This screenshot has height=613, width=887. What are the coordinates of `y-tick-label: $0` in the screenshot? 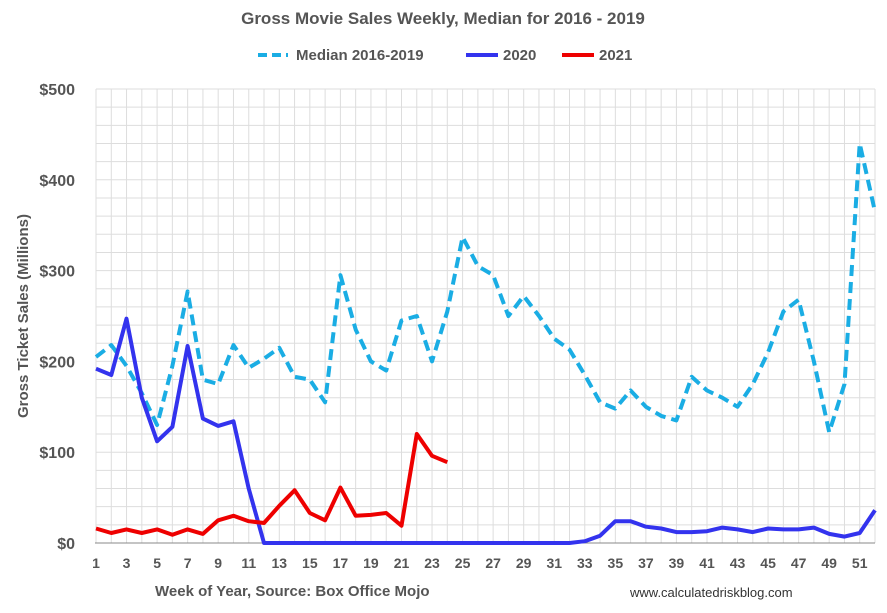 It's located at (66, 544).